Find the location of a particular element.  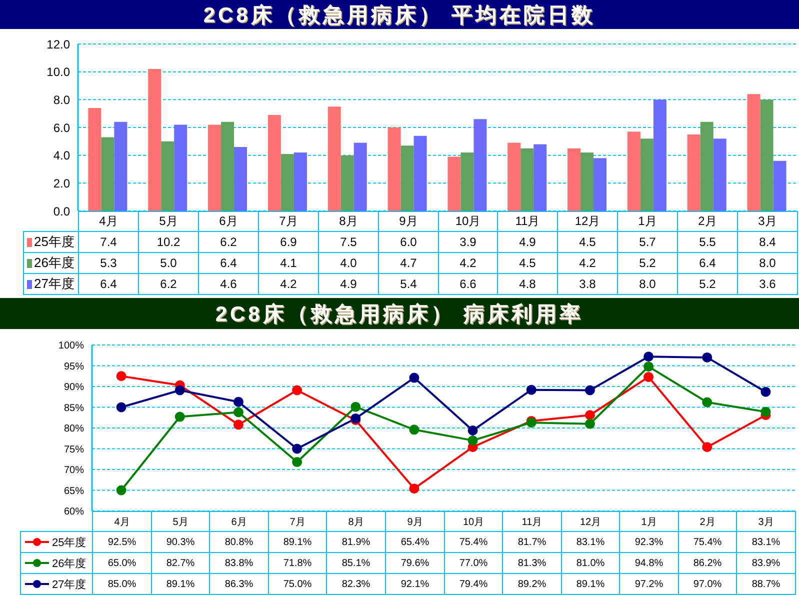

y-tick-label: 10.0 is located at coordinates (58, 72).